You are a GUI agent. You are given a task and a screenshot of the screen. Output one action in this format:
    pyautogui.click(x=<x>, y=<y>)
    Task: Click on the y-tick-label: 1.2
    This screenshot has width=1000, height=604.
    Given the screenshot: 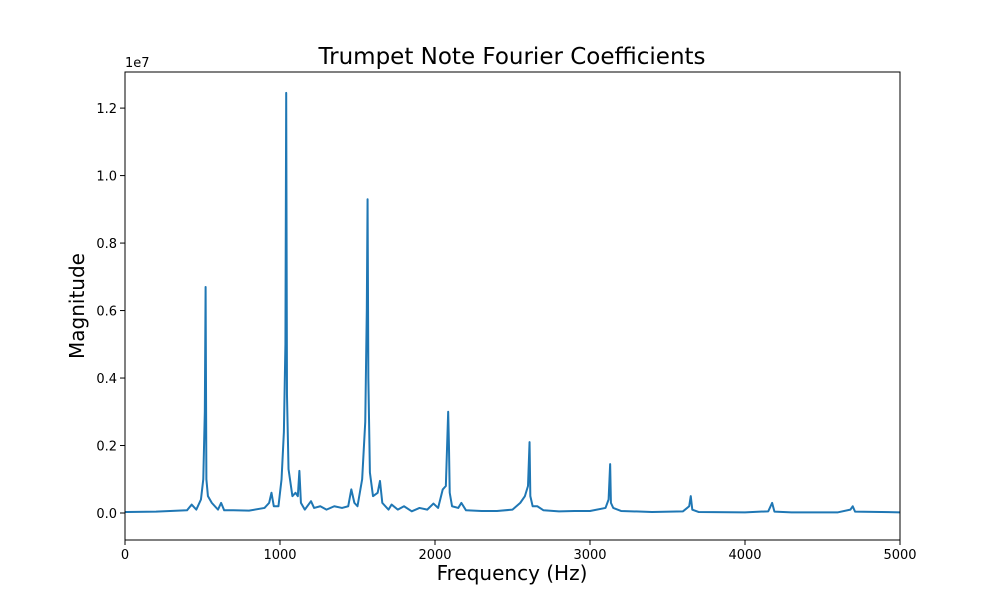 What is the action you would take?
    pyautogui.click(x=106, y=109)
    